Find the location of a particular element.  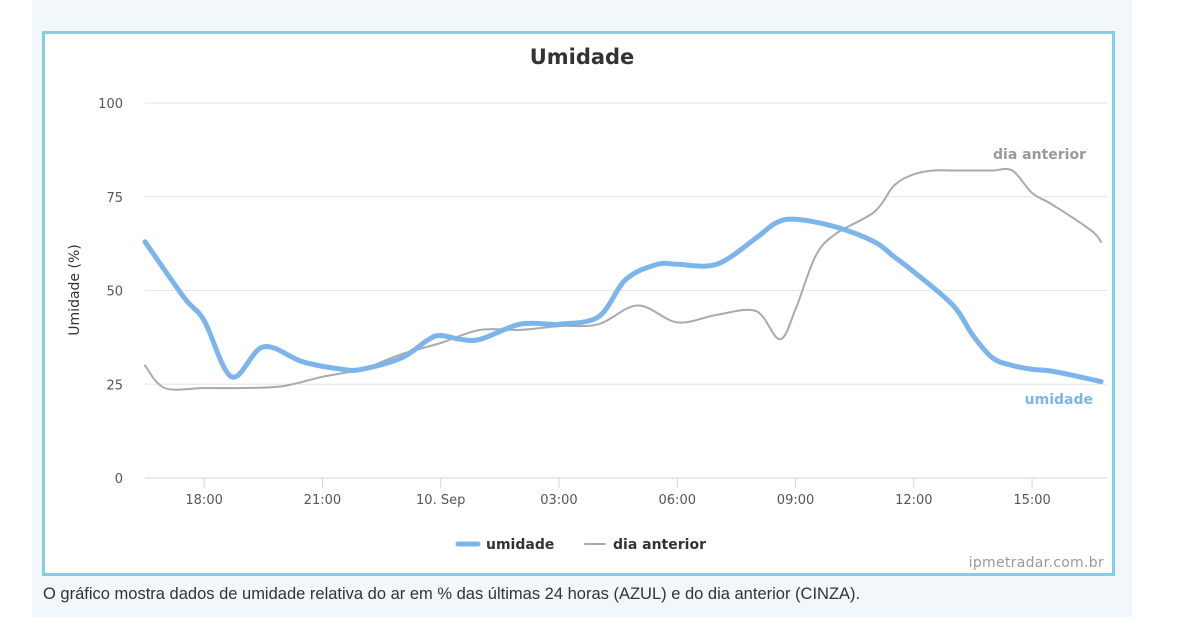

x-tick-label: 06:00 is located at coordinates (677, 500).